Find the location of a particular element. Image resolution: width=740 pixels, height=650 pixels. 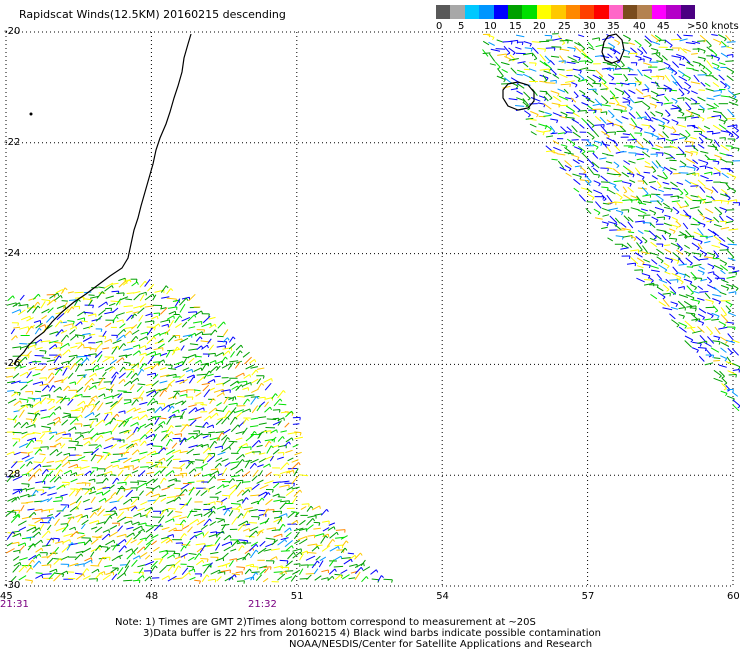

wind-speed-legend: 0 5 10 15 20 25 30 35 40 45 >50 knots is located at coordinates (588, 19).